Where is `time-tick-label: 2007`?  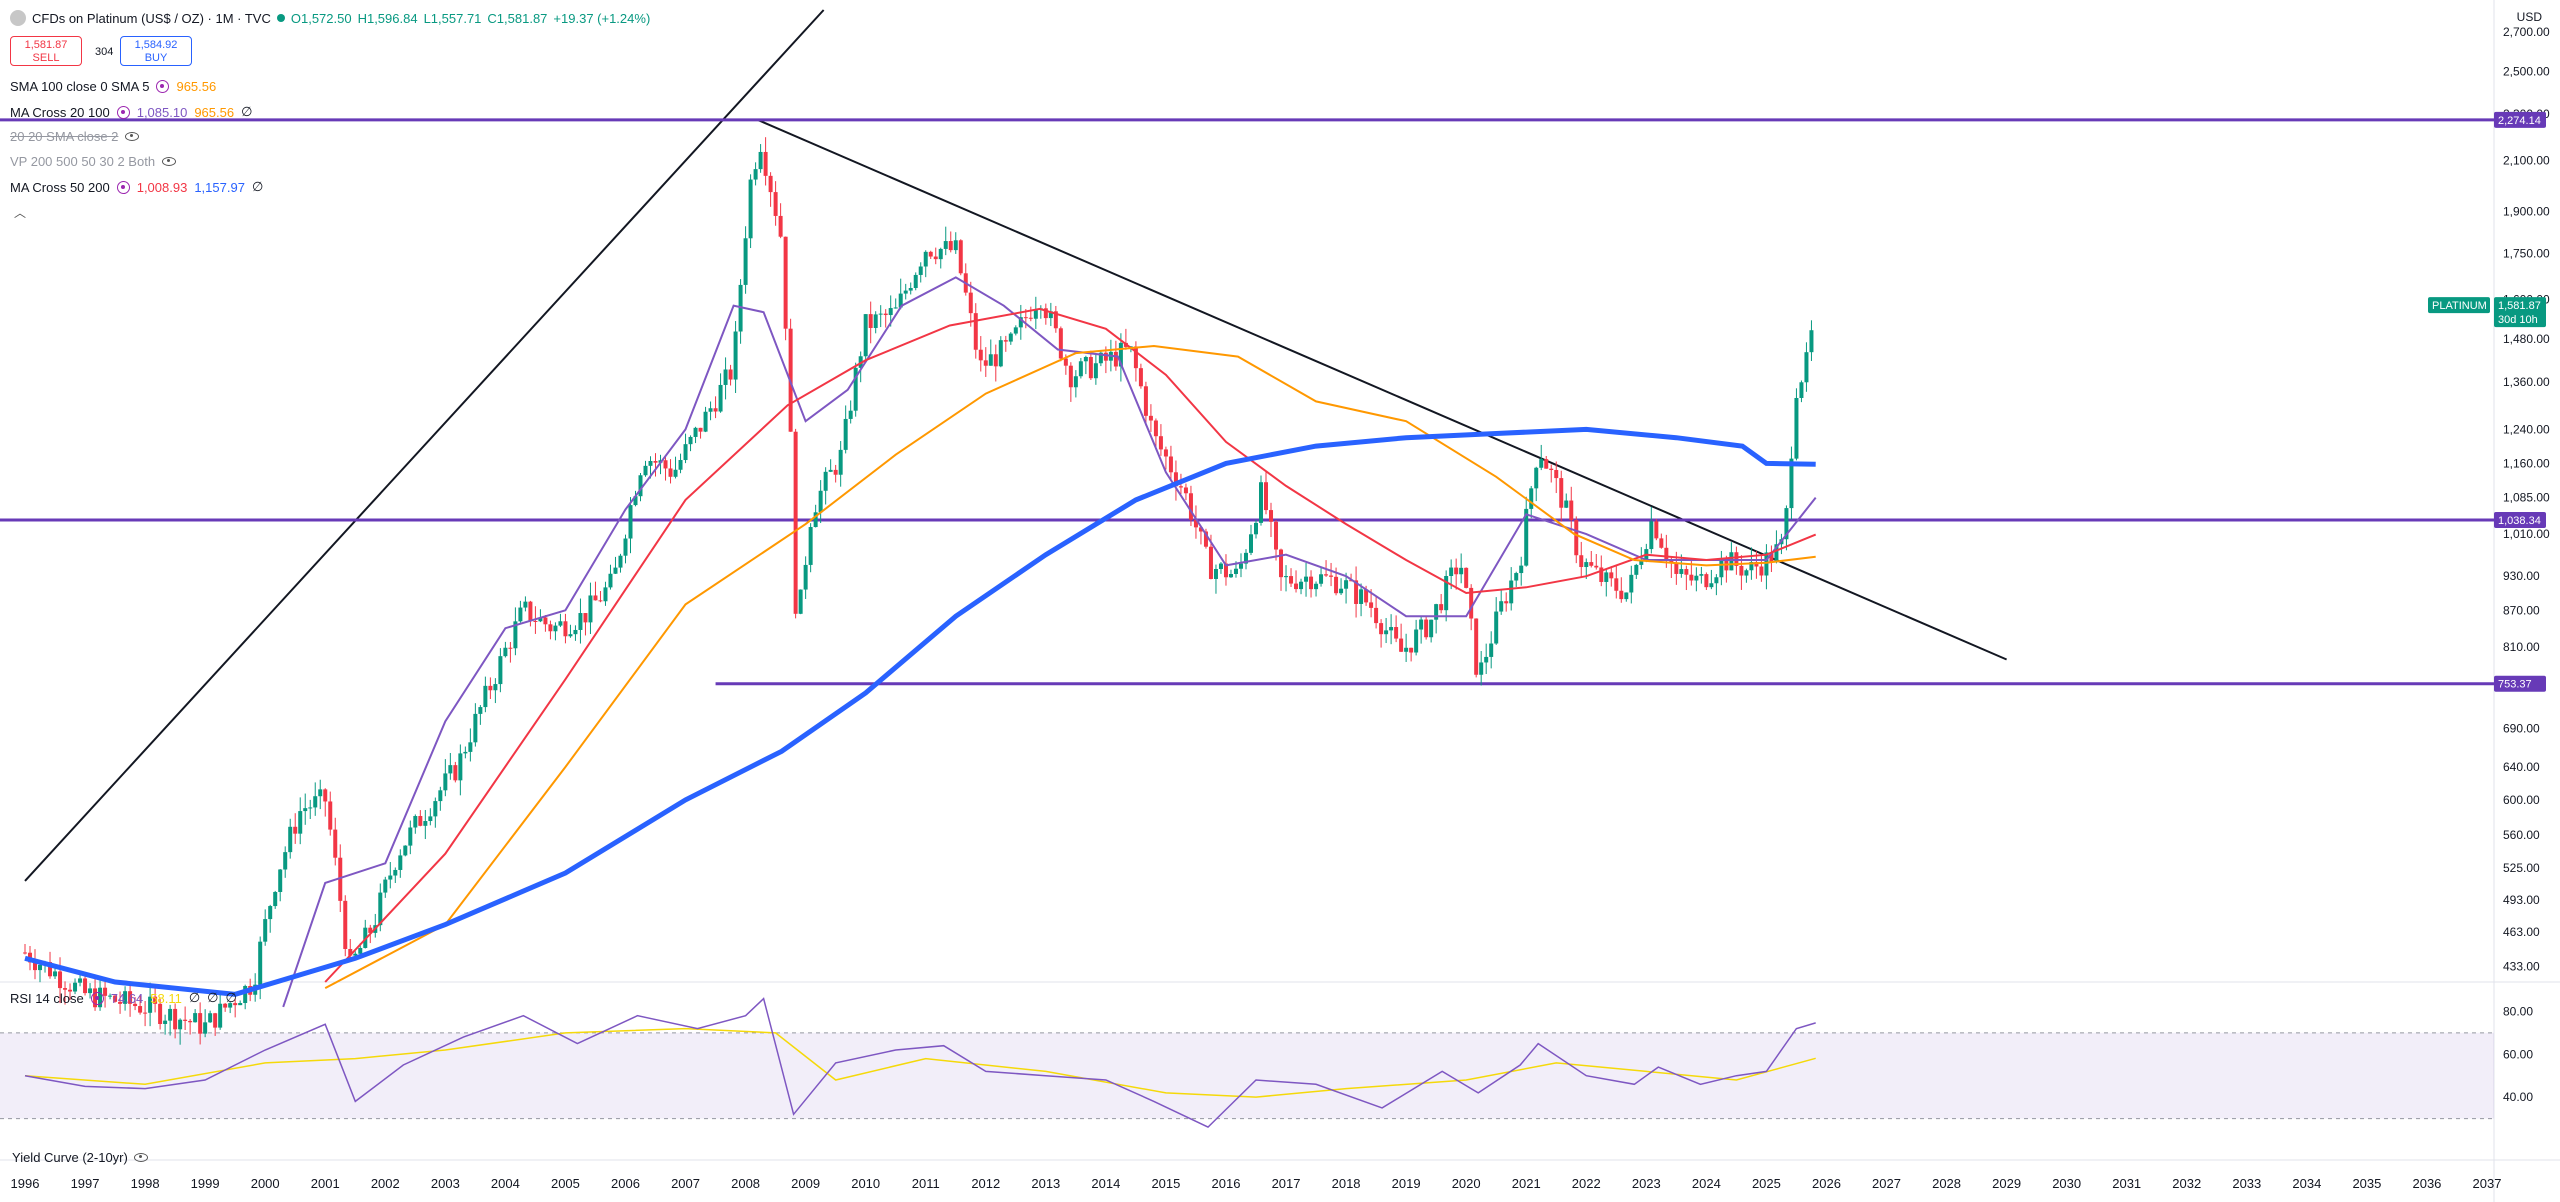
time-tick-label: 2007 is located at coordinates (685, 1183).